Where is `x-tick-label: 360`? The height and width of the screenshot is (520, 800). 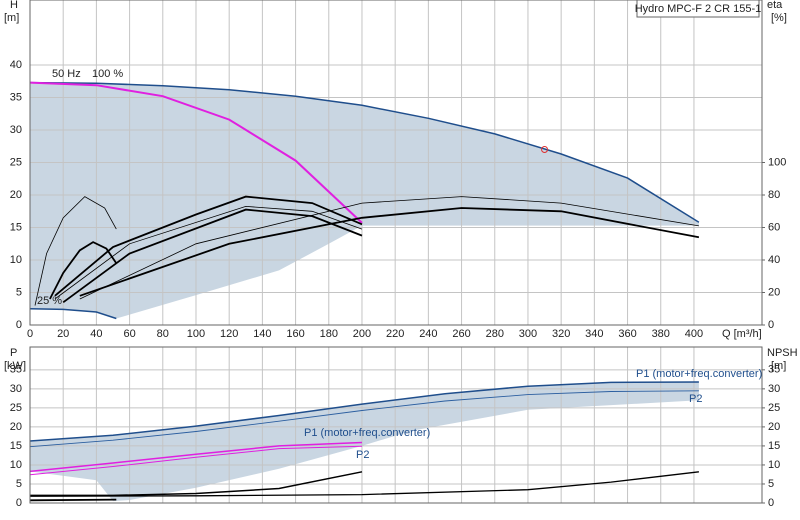 x-tick-label: 360 is located at coordinates (627, 334).